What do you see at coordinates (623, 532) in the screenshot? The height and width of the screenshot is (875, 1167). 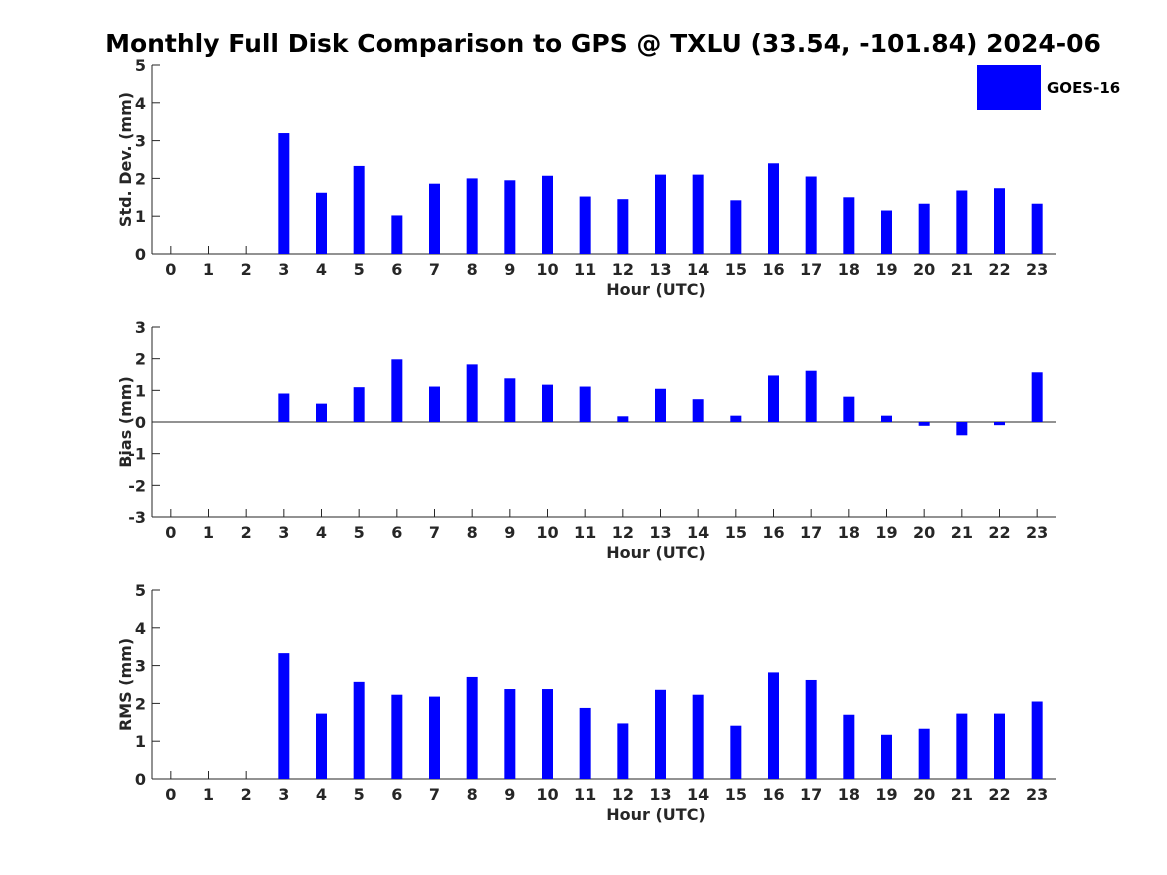 I see `bias-x-tick-label: 12` at bounding box center [623, 532].